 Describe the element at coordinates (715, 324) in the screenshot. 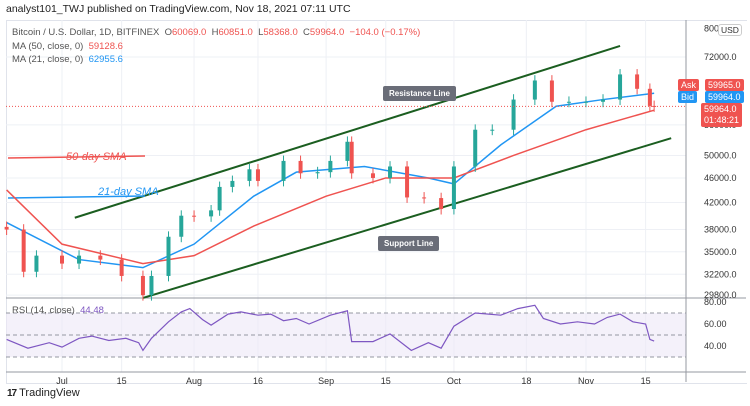

I see `rsi-axis-label: 60.00` at that location.